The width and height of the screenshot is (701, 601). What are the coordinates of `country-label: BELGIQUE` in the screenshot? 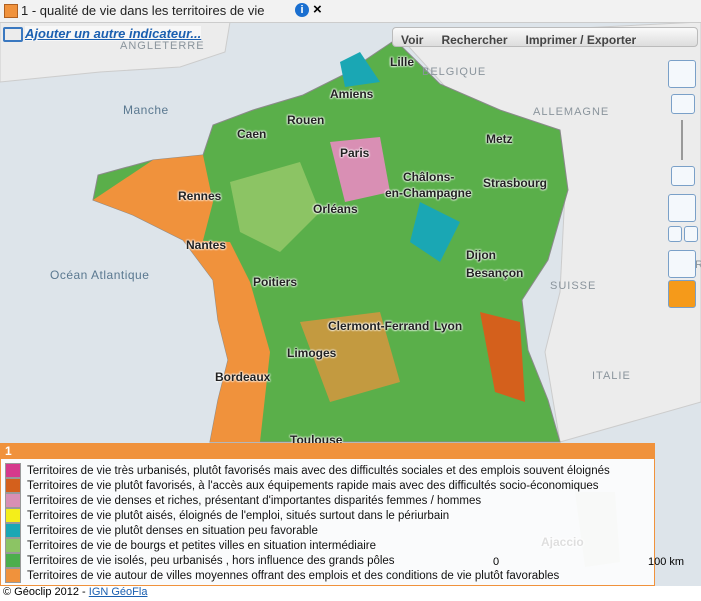 It's located at (454, 72).